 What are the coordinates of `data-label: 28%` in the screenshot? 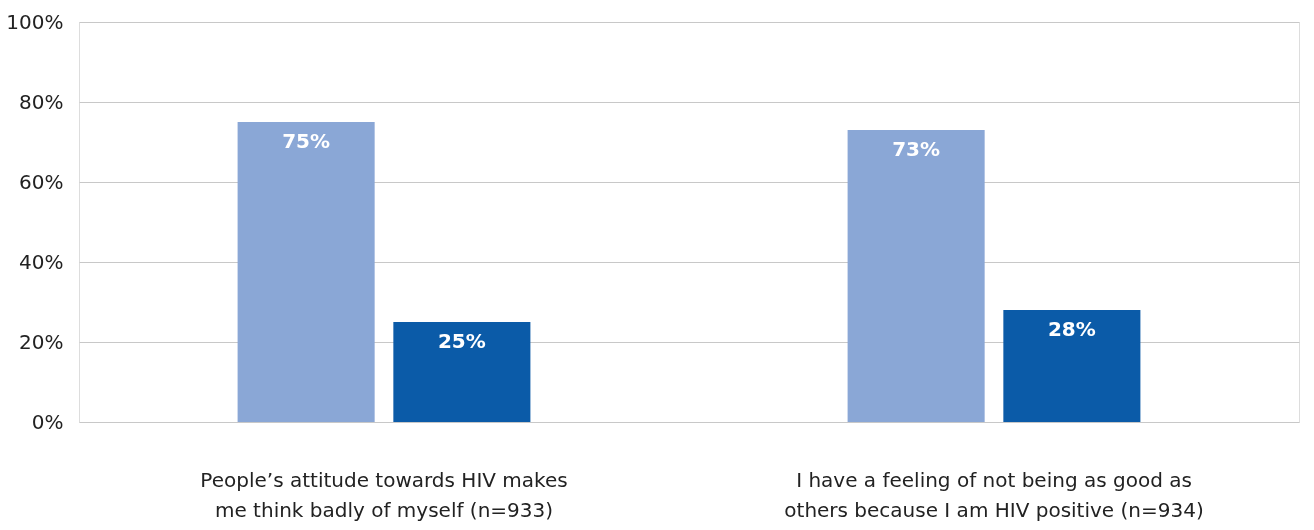 It's located at (1071, 329).